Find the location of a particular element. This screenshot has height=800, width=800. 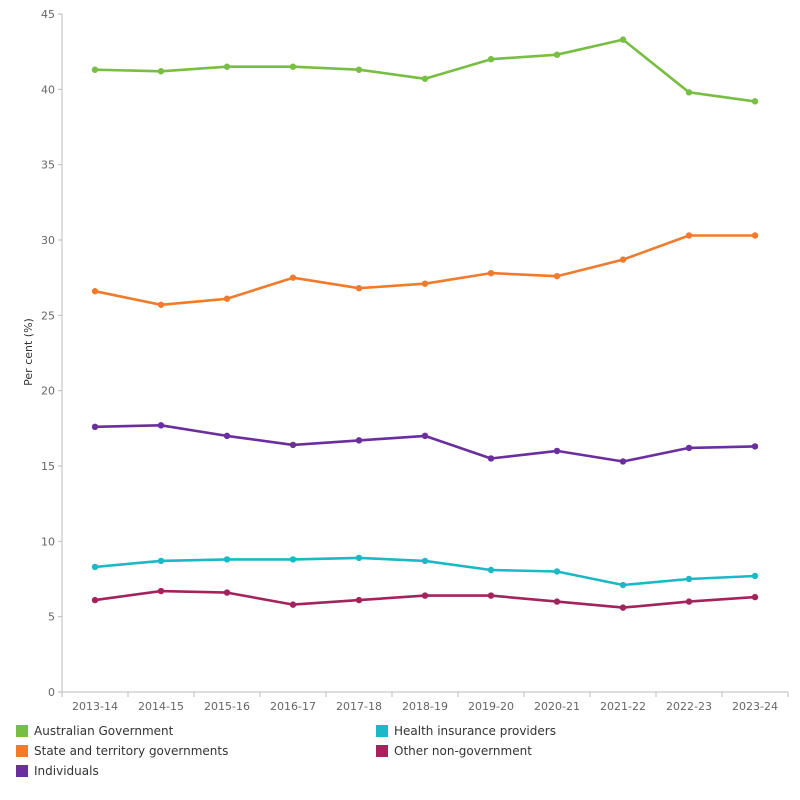

x-tick-label: 2021-22 is located at coordinates (623, 706).